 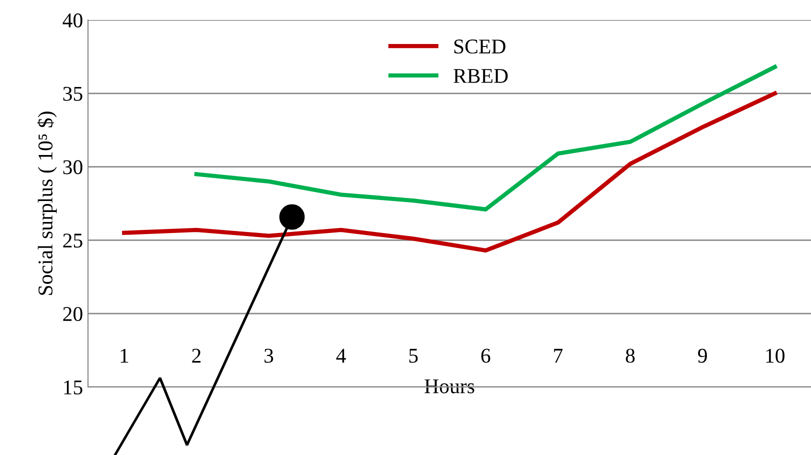 I want to click on x-tick-label: 5, so click(x=413, y=355).